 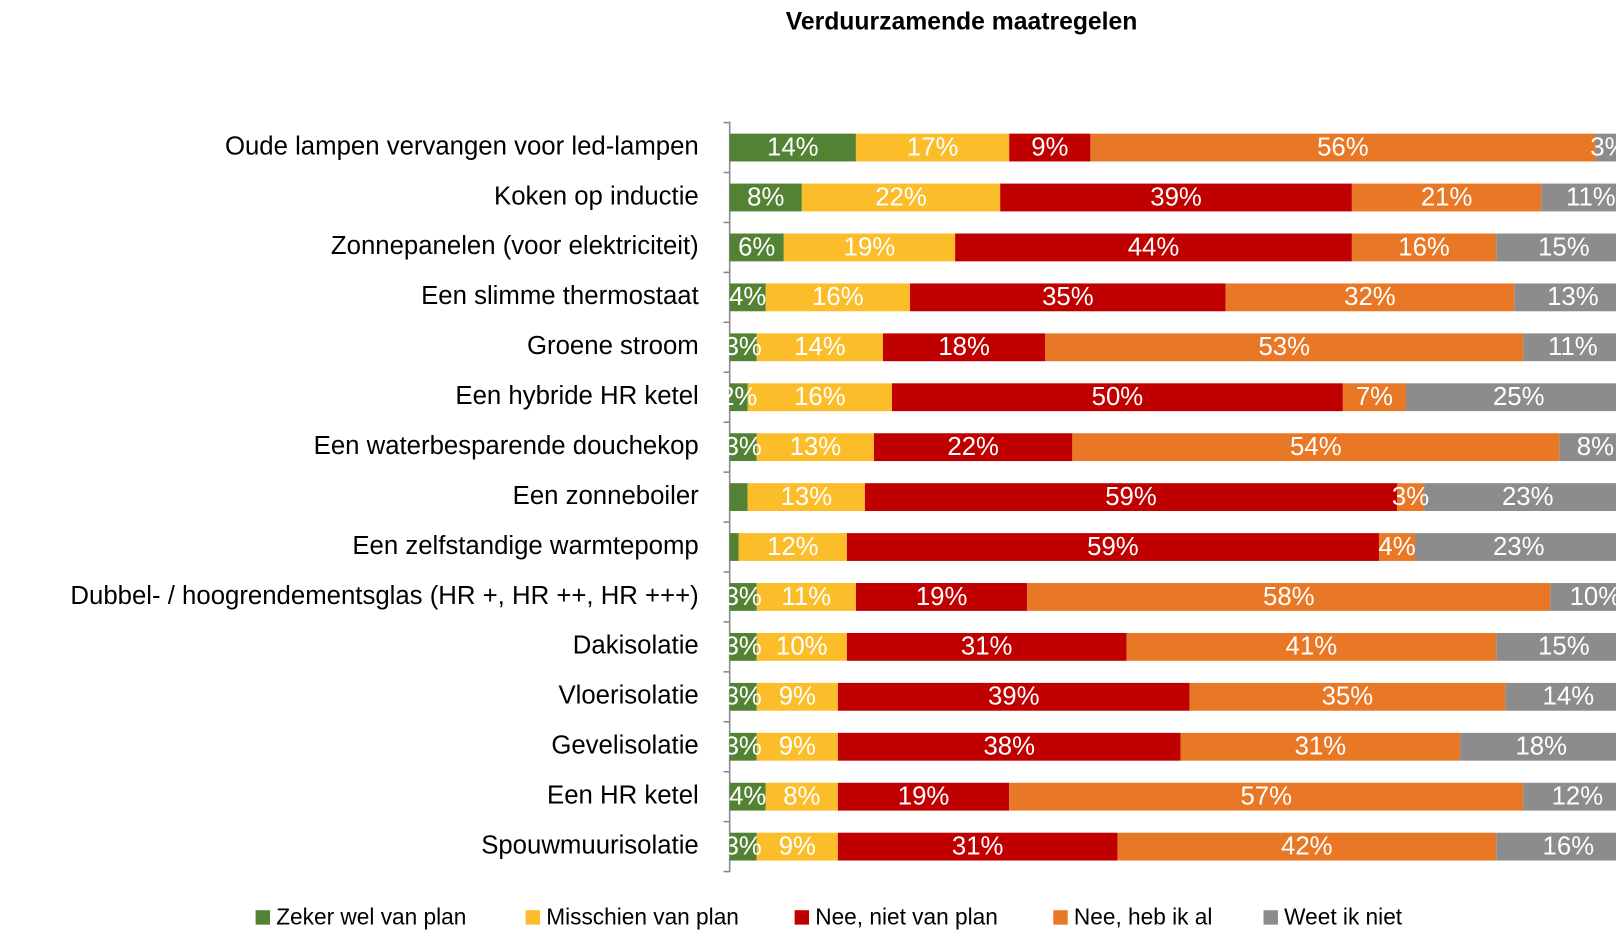 I want to click on data-label: 13%, so click(x=816, y=447).